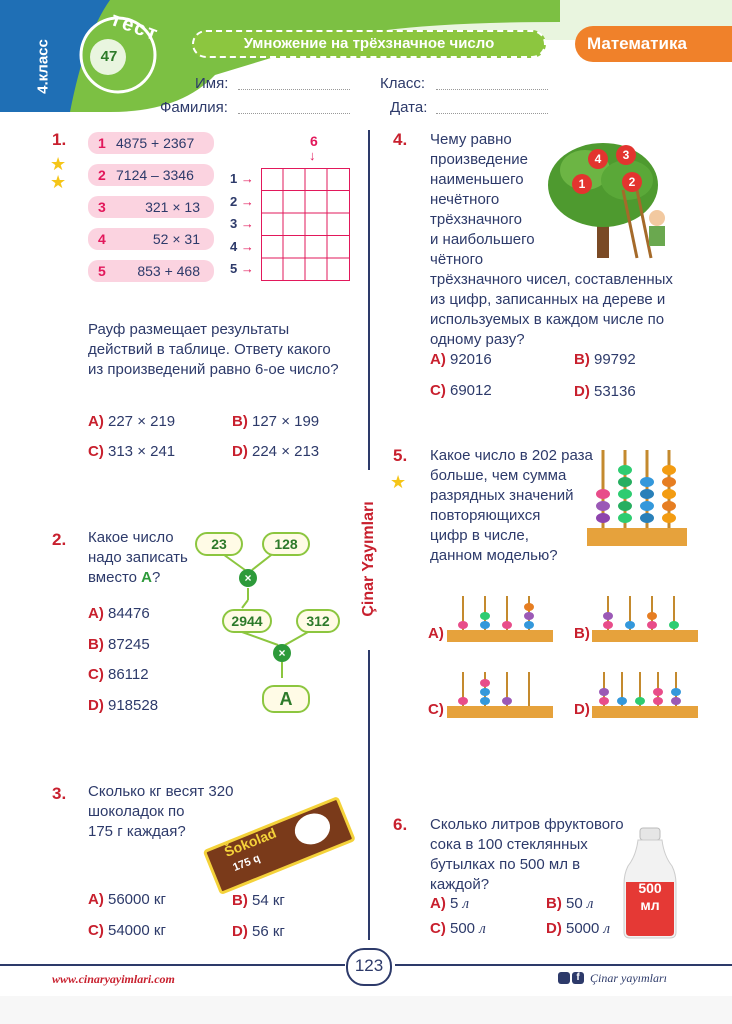 This screenshot has width=732, height=1024. I want to click on brand-vertical: Çinar Yayımları, so click(368, 559).